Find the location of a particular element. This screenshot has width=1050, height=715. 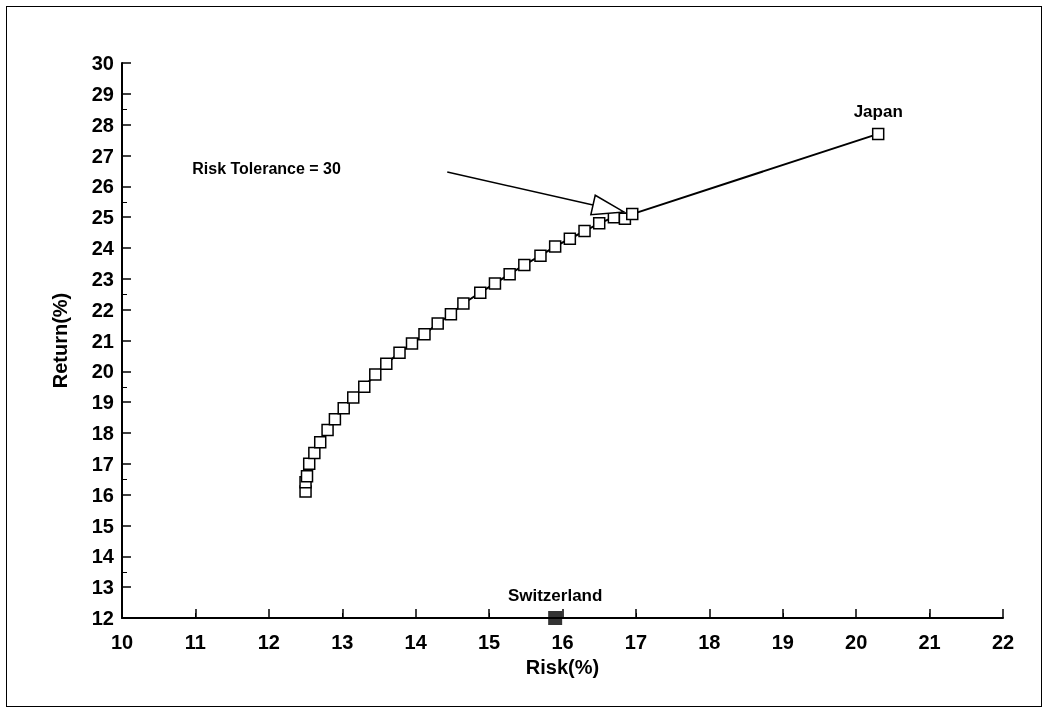

x-tick-label: 20 is located at coordinates (856, 642).